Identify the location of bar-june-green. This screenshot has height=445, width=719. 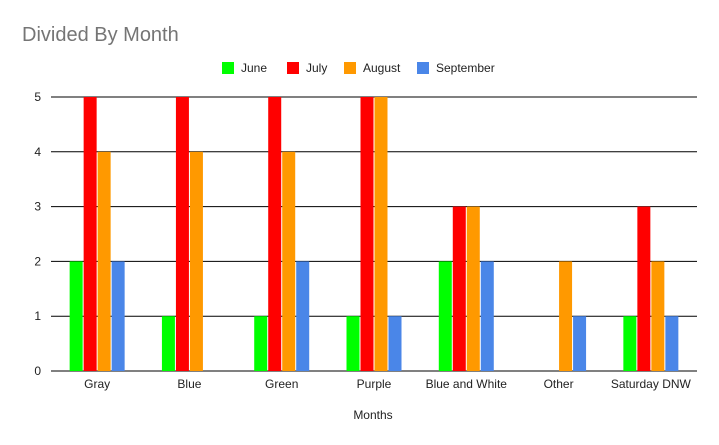
(261, 343).